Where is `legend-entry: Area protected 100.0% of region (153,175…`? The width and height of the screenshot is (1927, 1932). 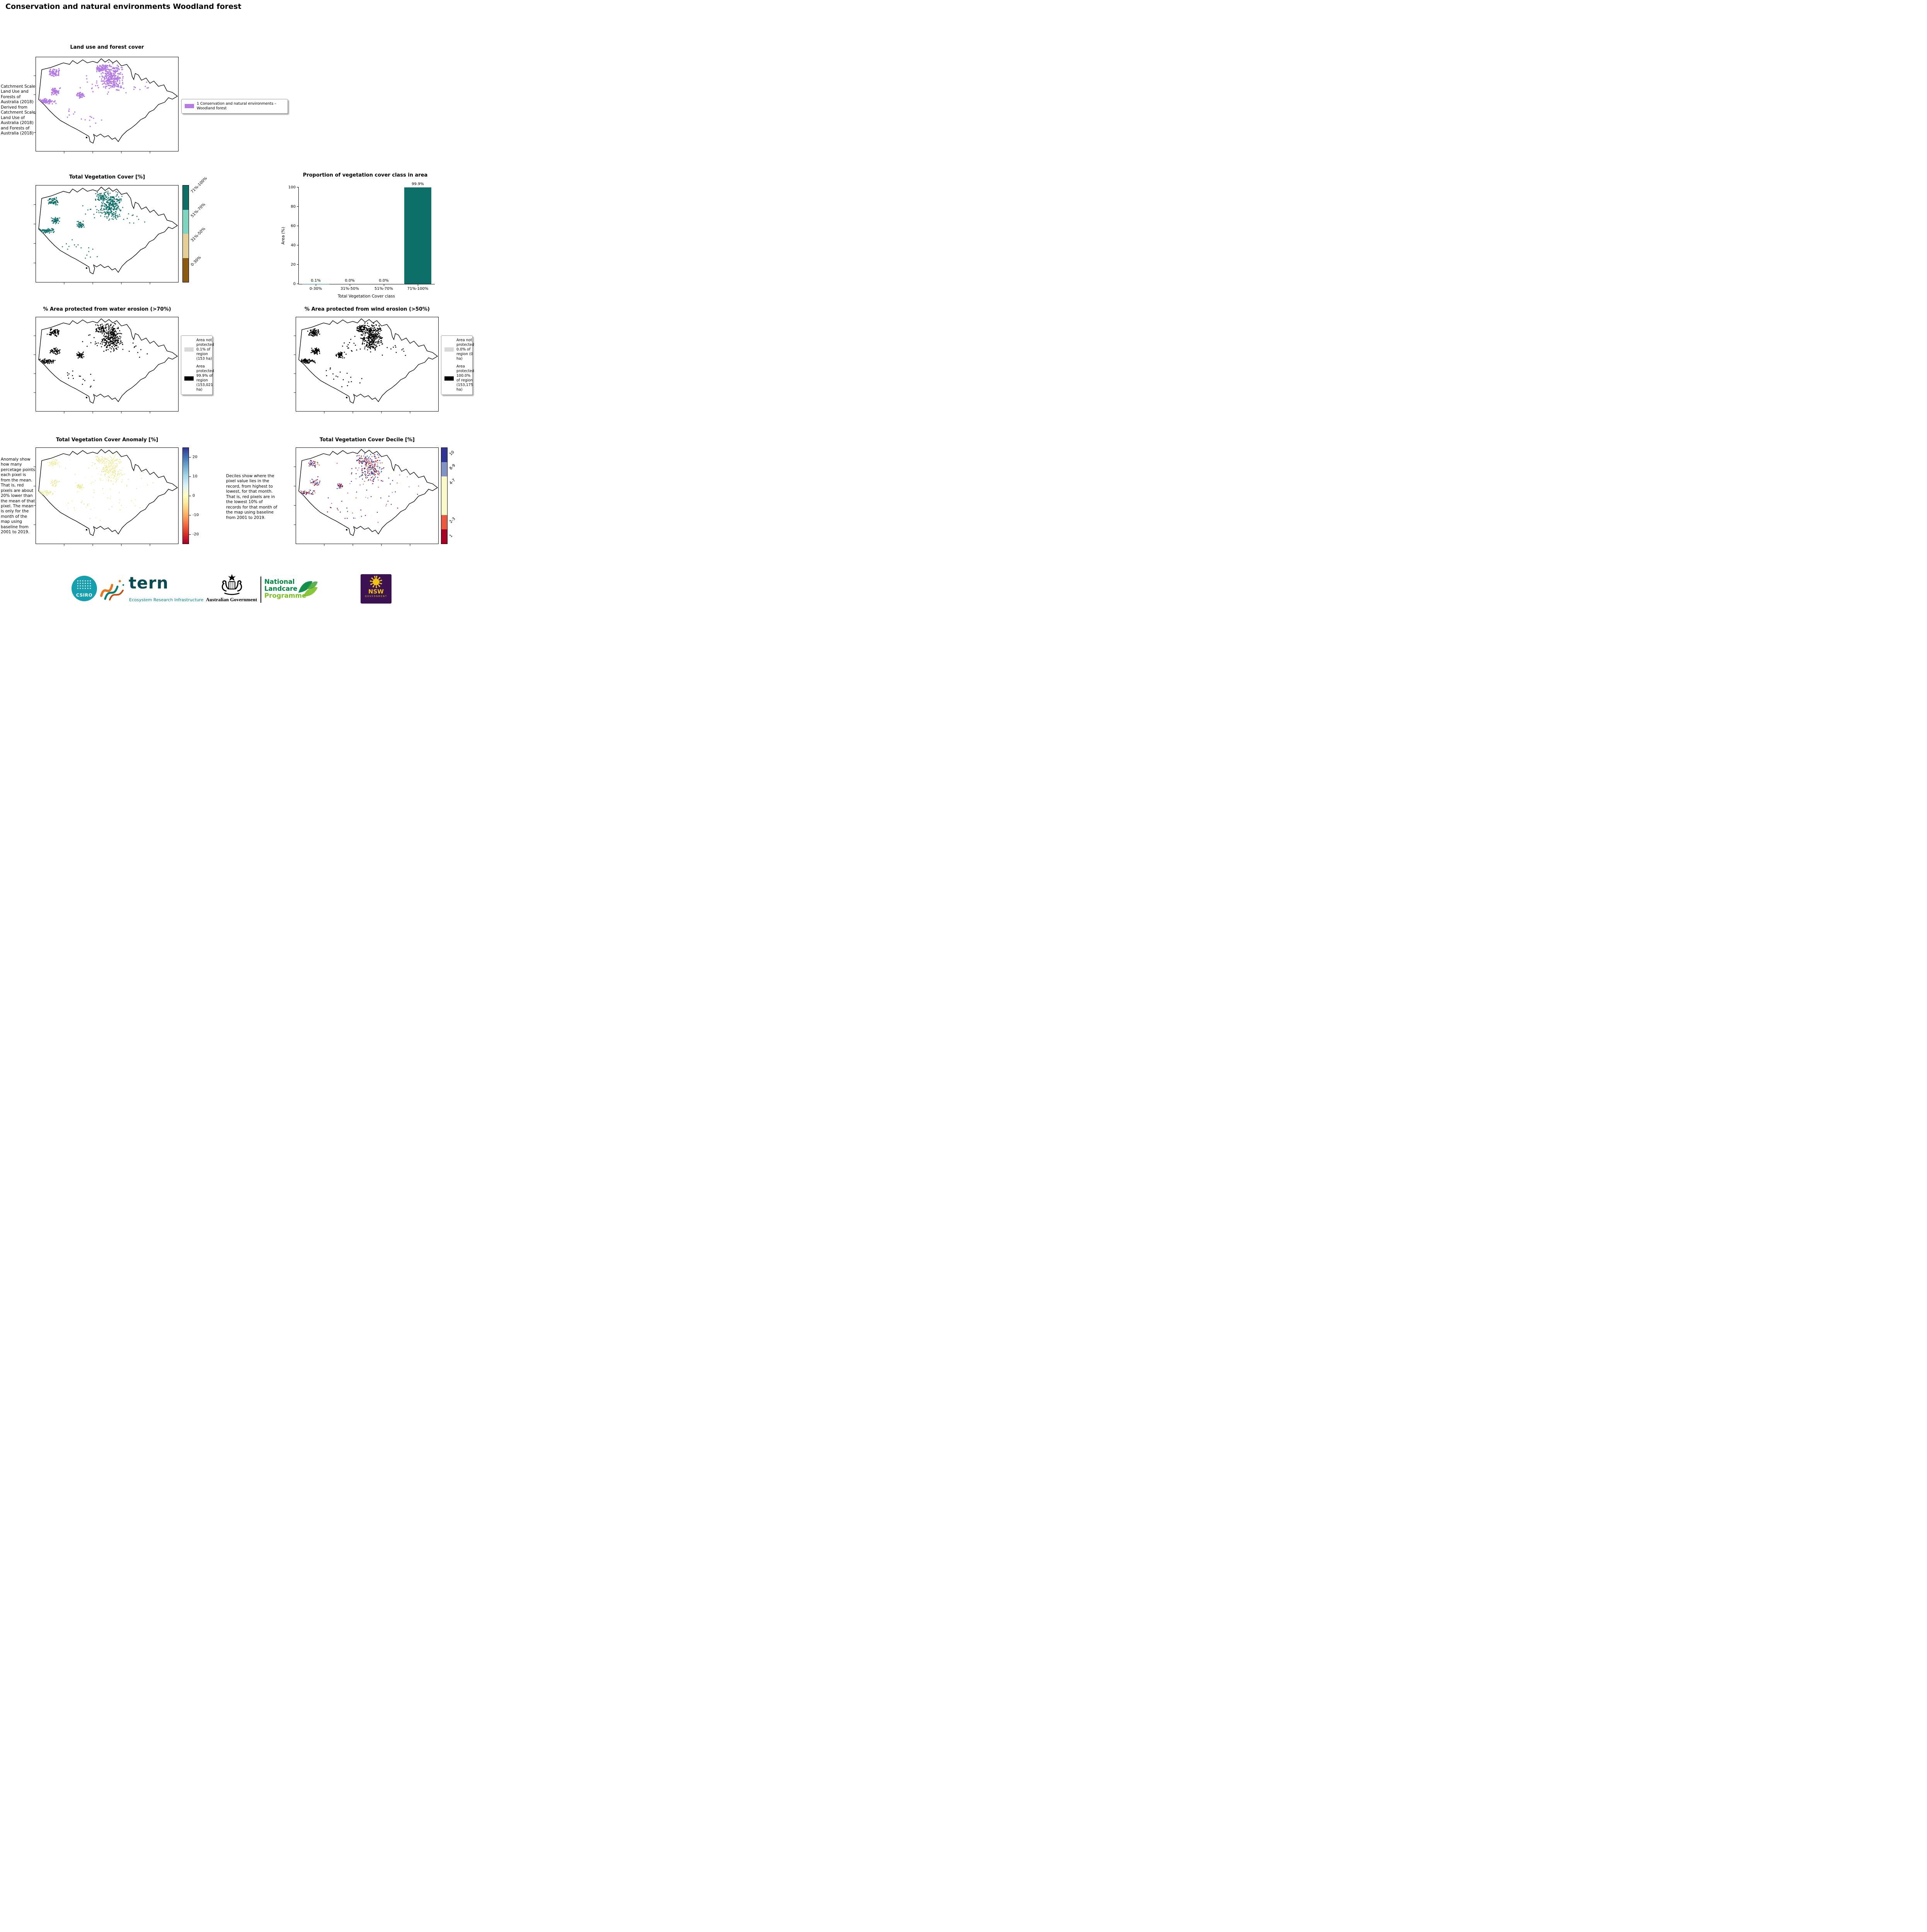 legend-entry: Area protected 100.0% of region (153,175… is located at coordinates (459, 378).